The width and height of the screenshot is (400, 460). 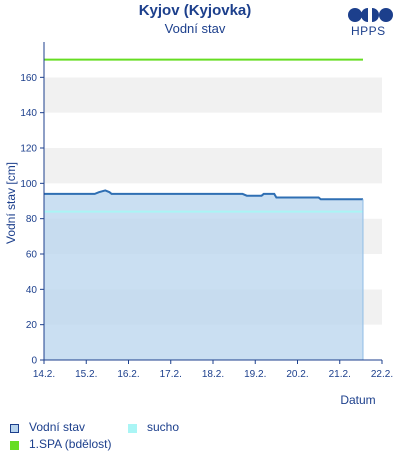 I want to click on x-tick-label: 15.2., so click(x=86, y=374).